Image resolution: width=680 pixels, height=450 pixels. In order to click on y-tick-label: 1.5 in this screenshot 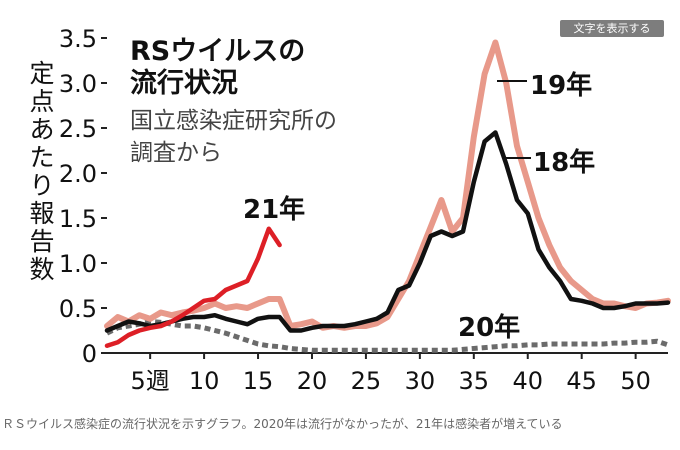, I will do `click(78, 219)`.